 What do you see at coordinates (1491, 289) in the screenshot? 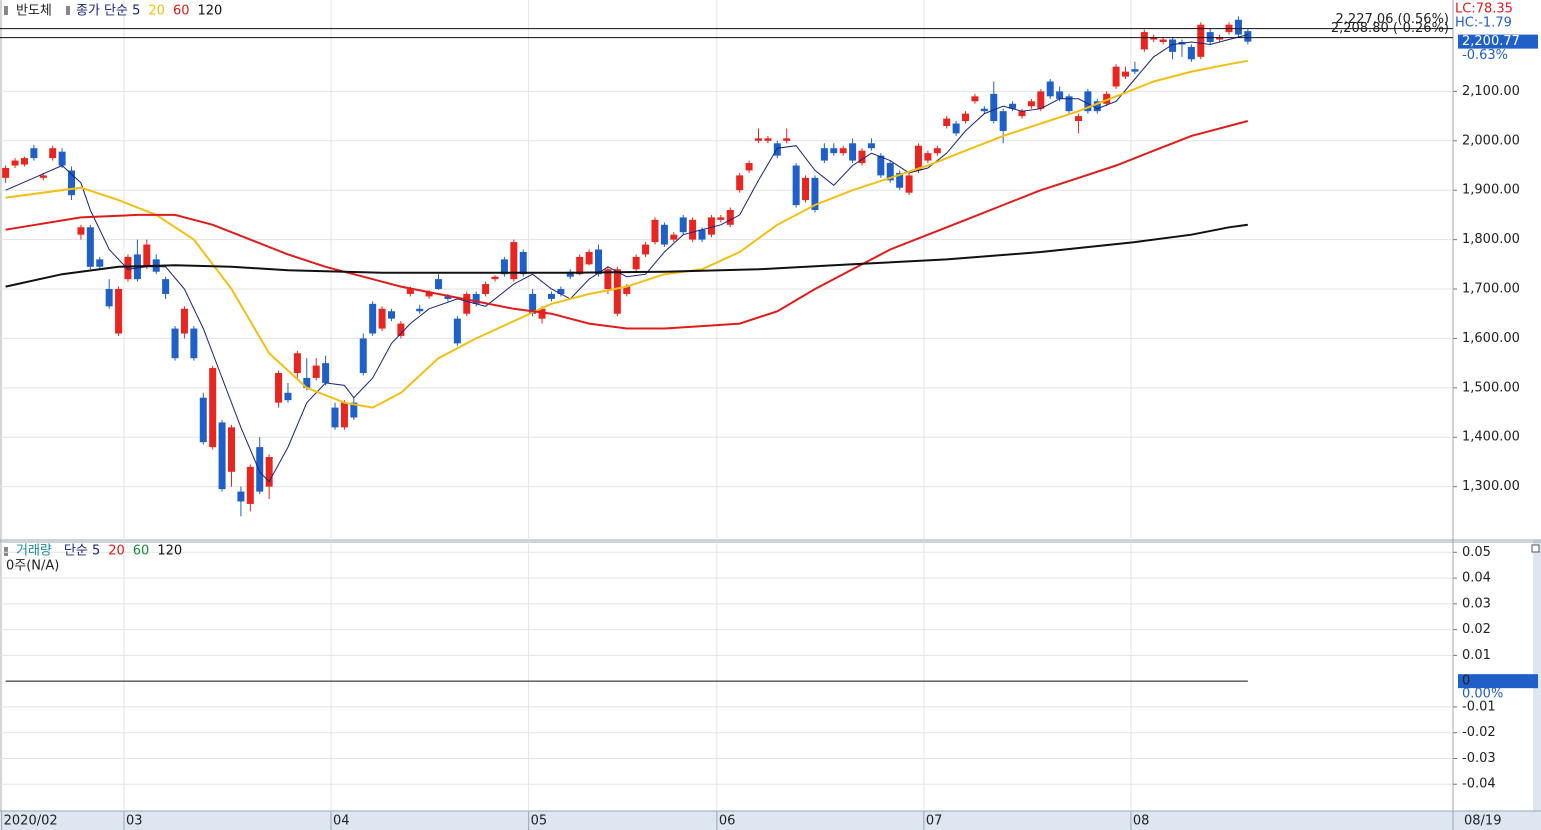
I see `y-tick-label: 1,700.00` at bounding box center [1491, 289].